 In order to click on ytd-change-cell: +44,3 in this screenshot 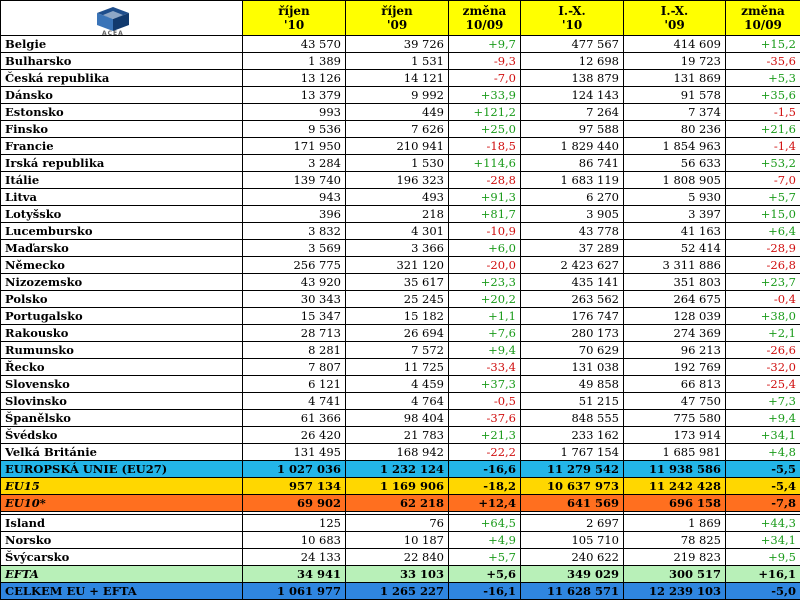, I will do `click(762, 523)`.